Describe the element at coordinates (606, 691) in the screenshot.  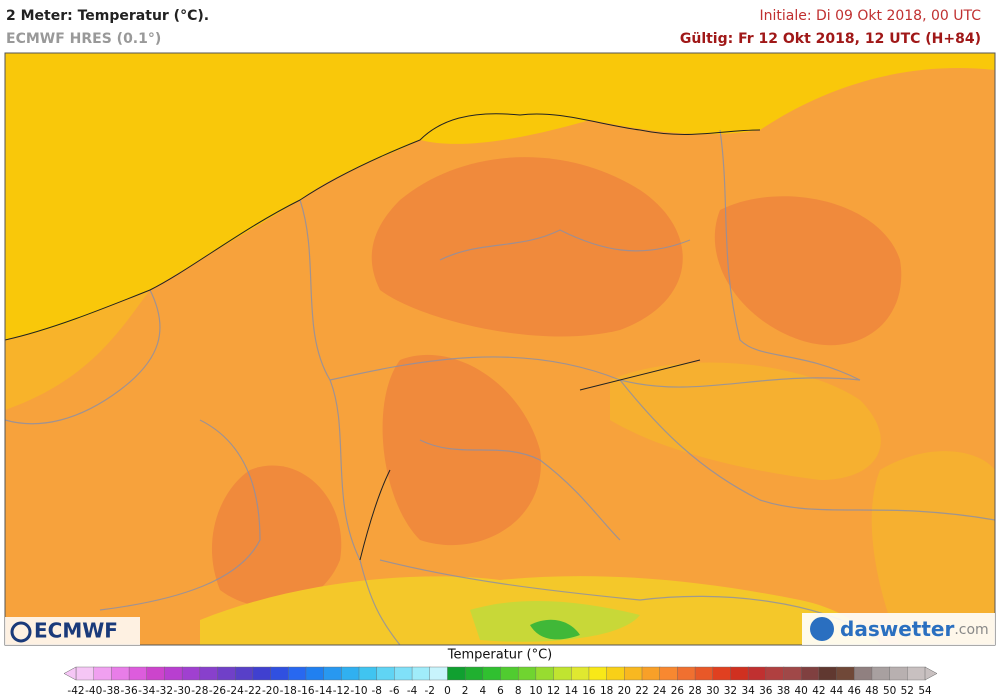
I see `colorbar-label: 18` at that location.